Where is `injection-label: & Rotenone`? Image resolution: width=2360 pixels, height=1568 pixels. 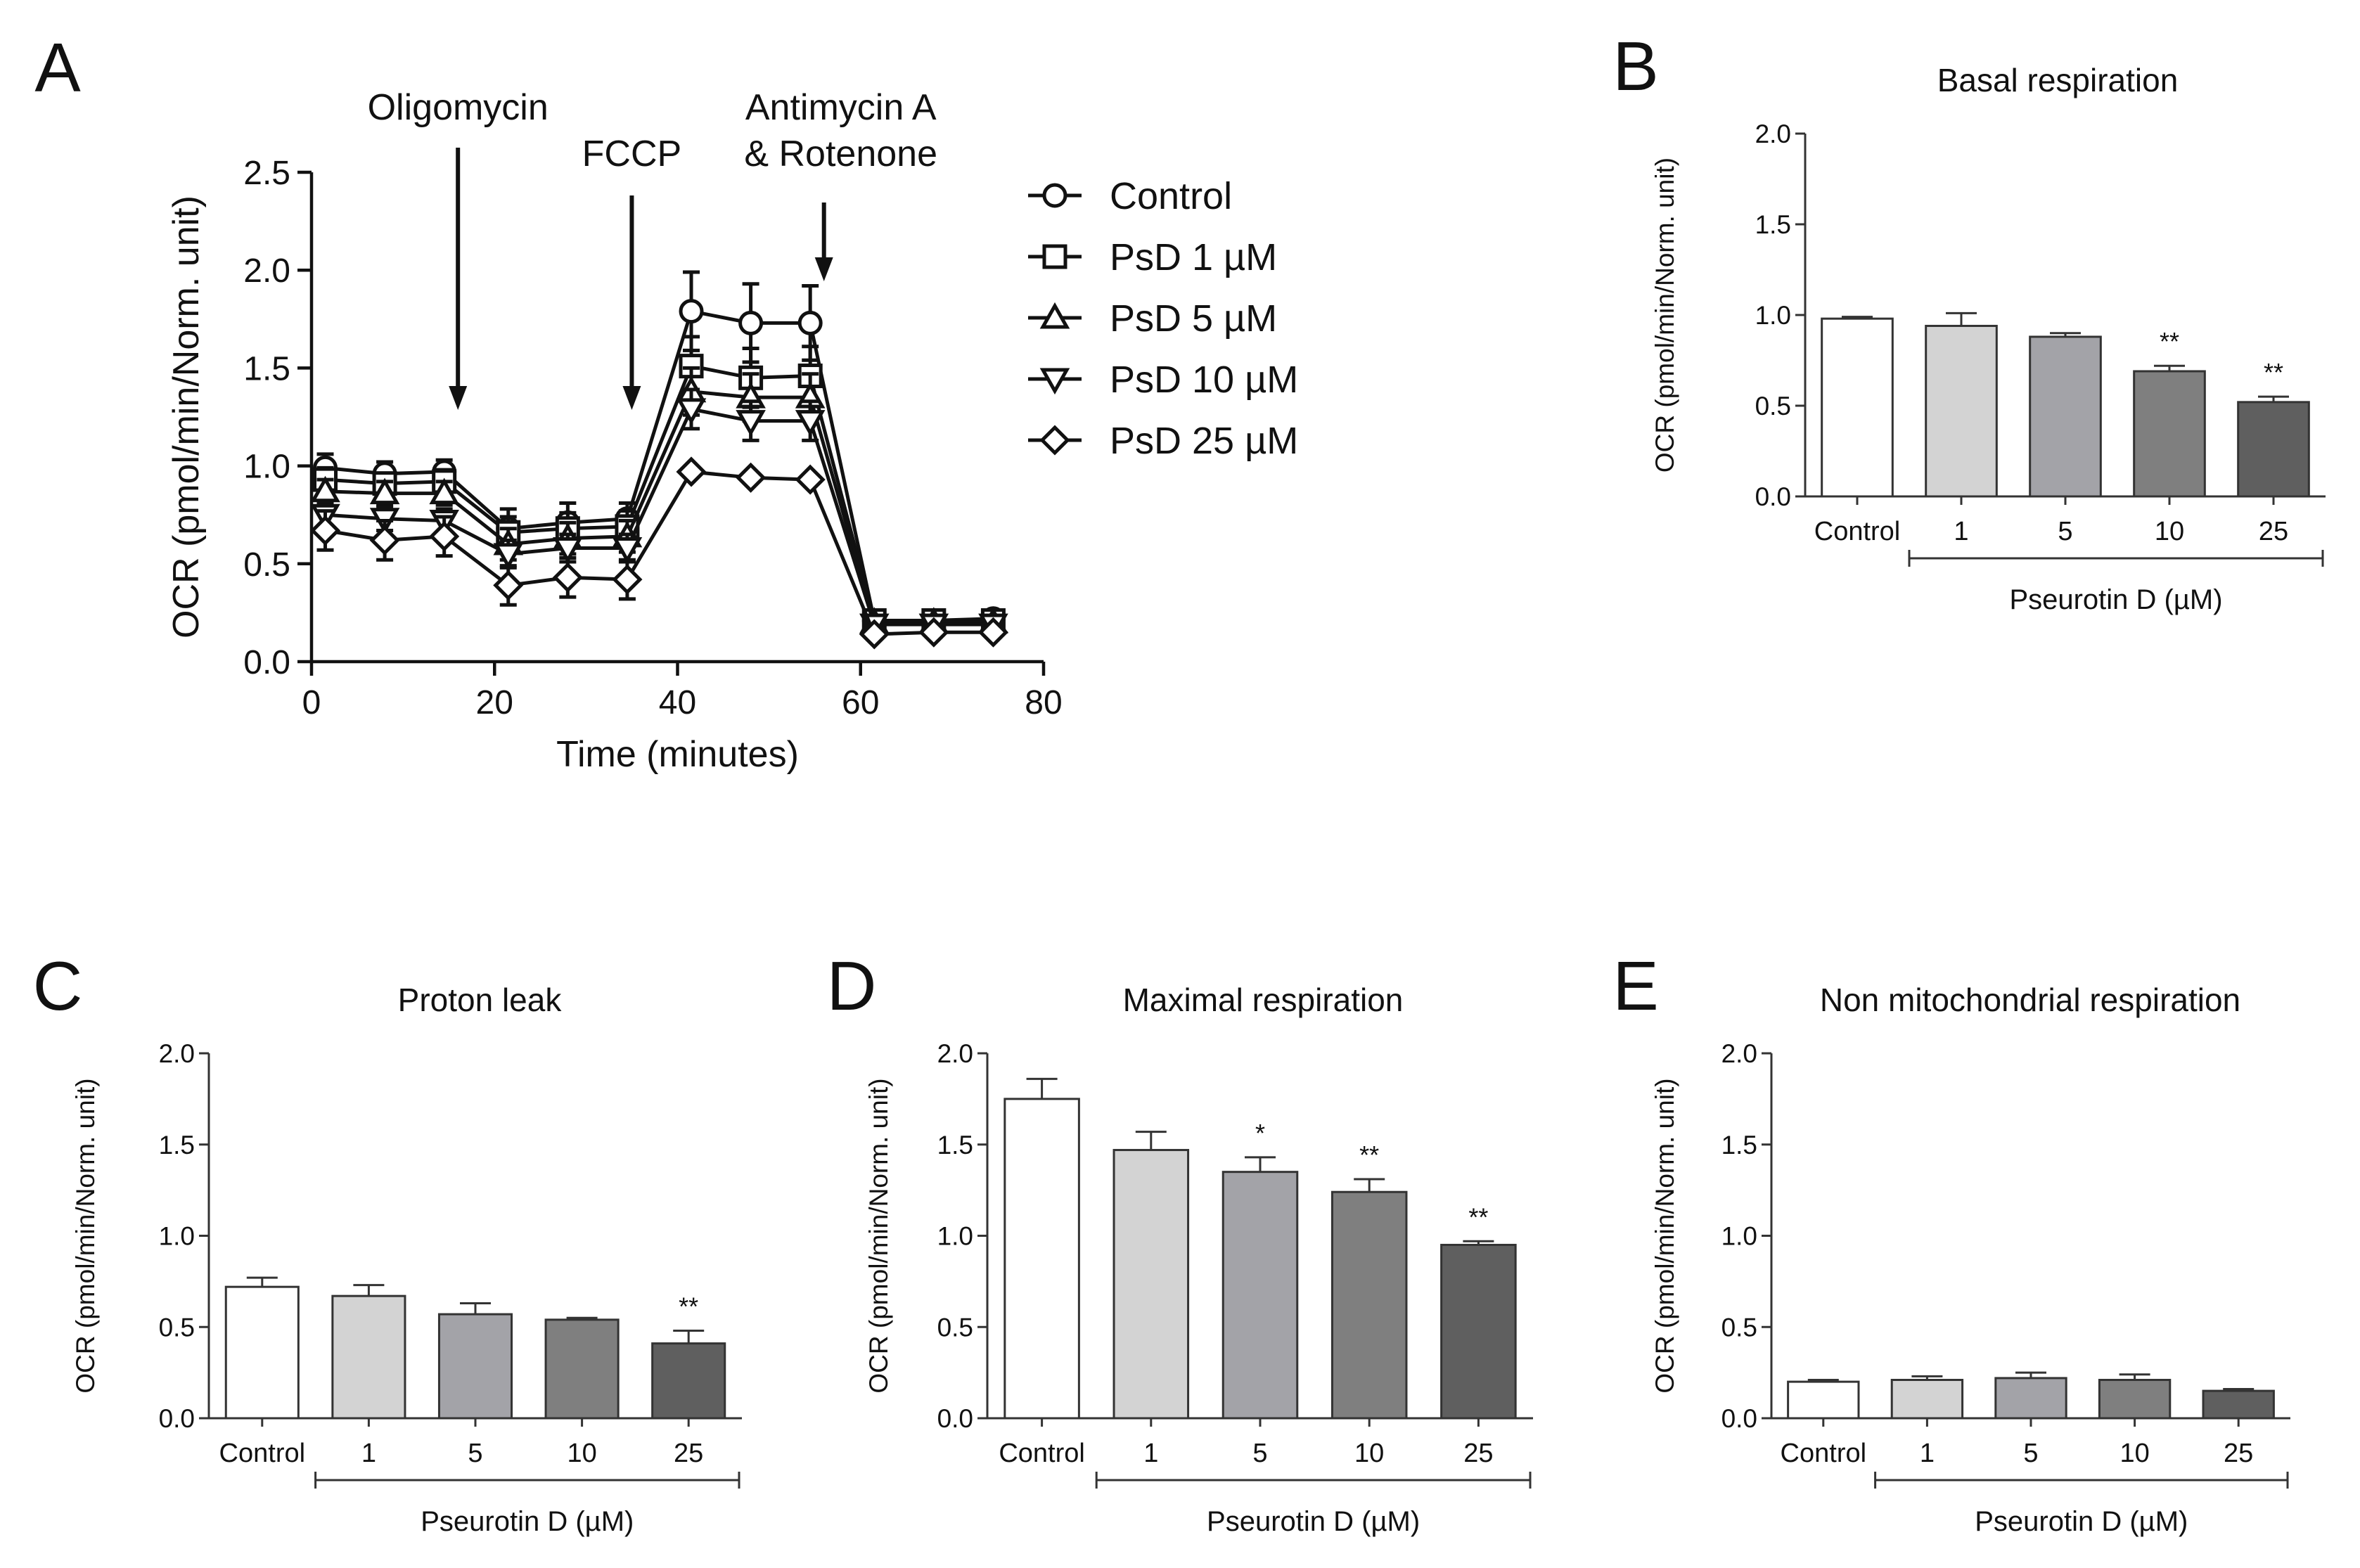 injection-label: & Rotenone is located at coordinates (840, 154).